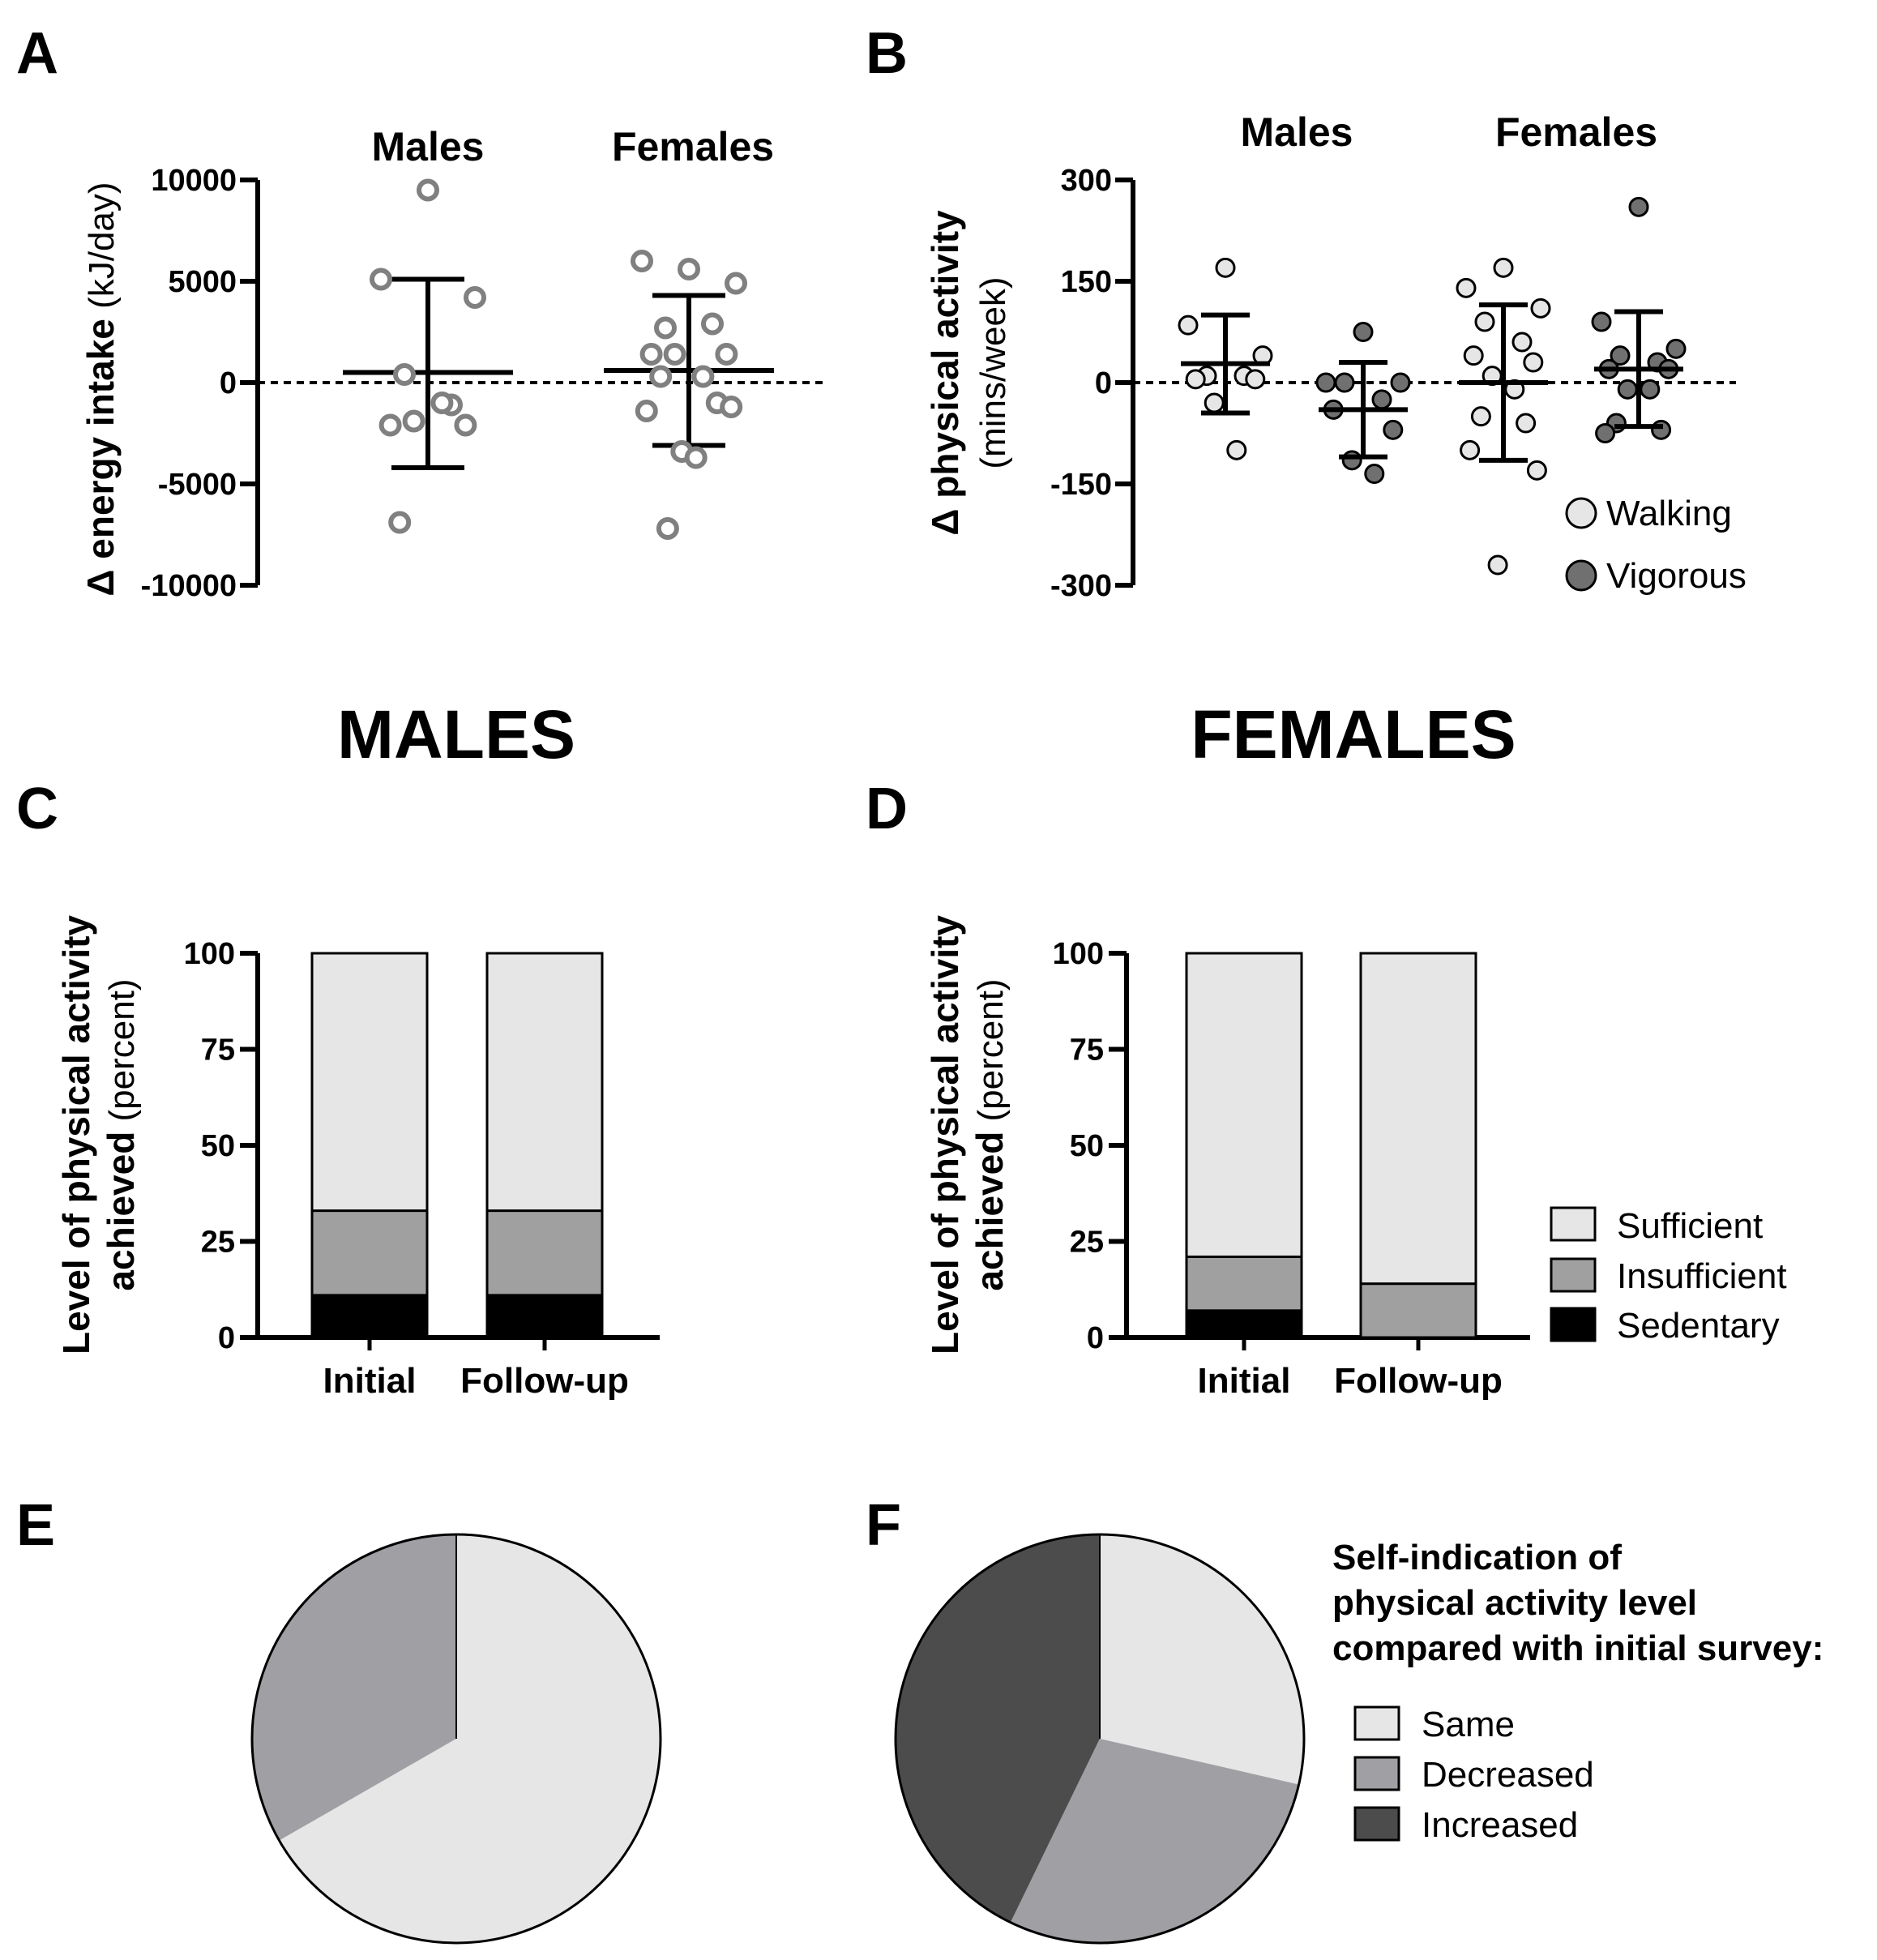  Describe the element at coordinates (194, 181) in the screenshot. I see `panel-a-tick-label: 10000` at that location.